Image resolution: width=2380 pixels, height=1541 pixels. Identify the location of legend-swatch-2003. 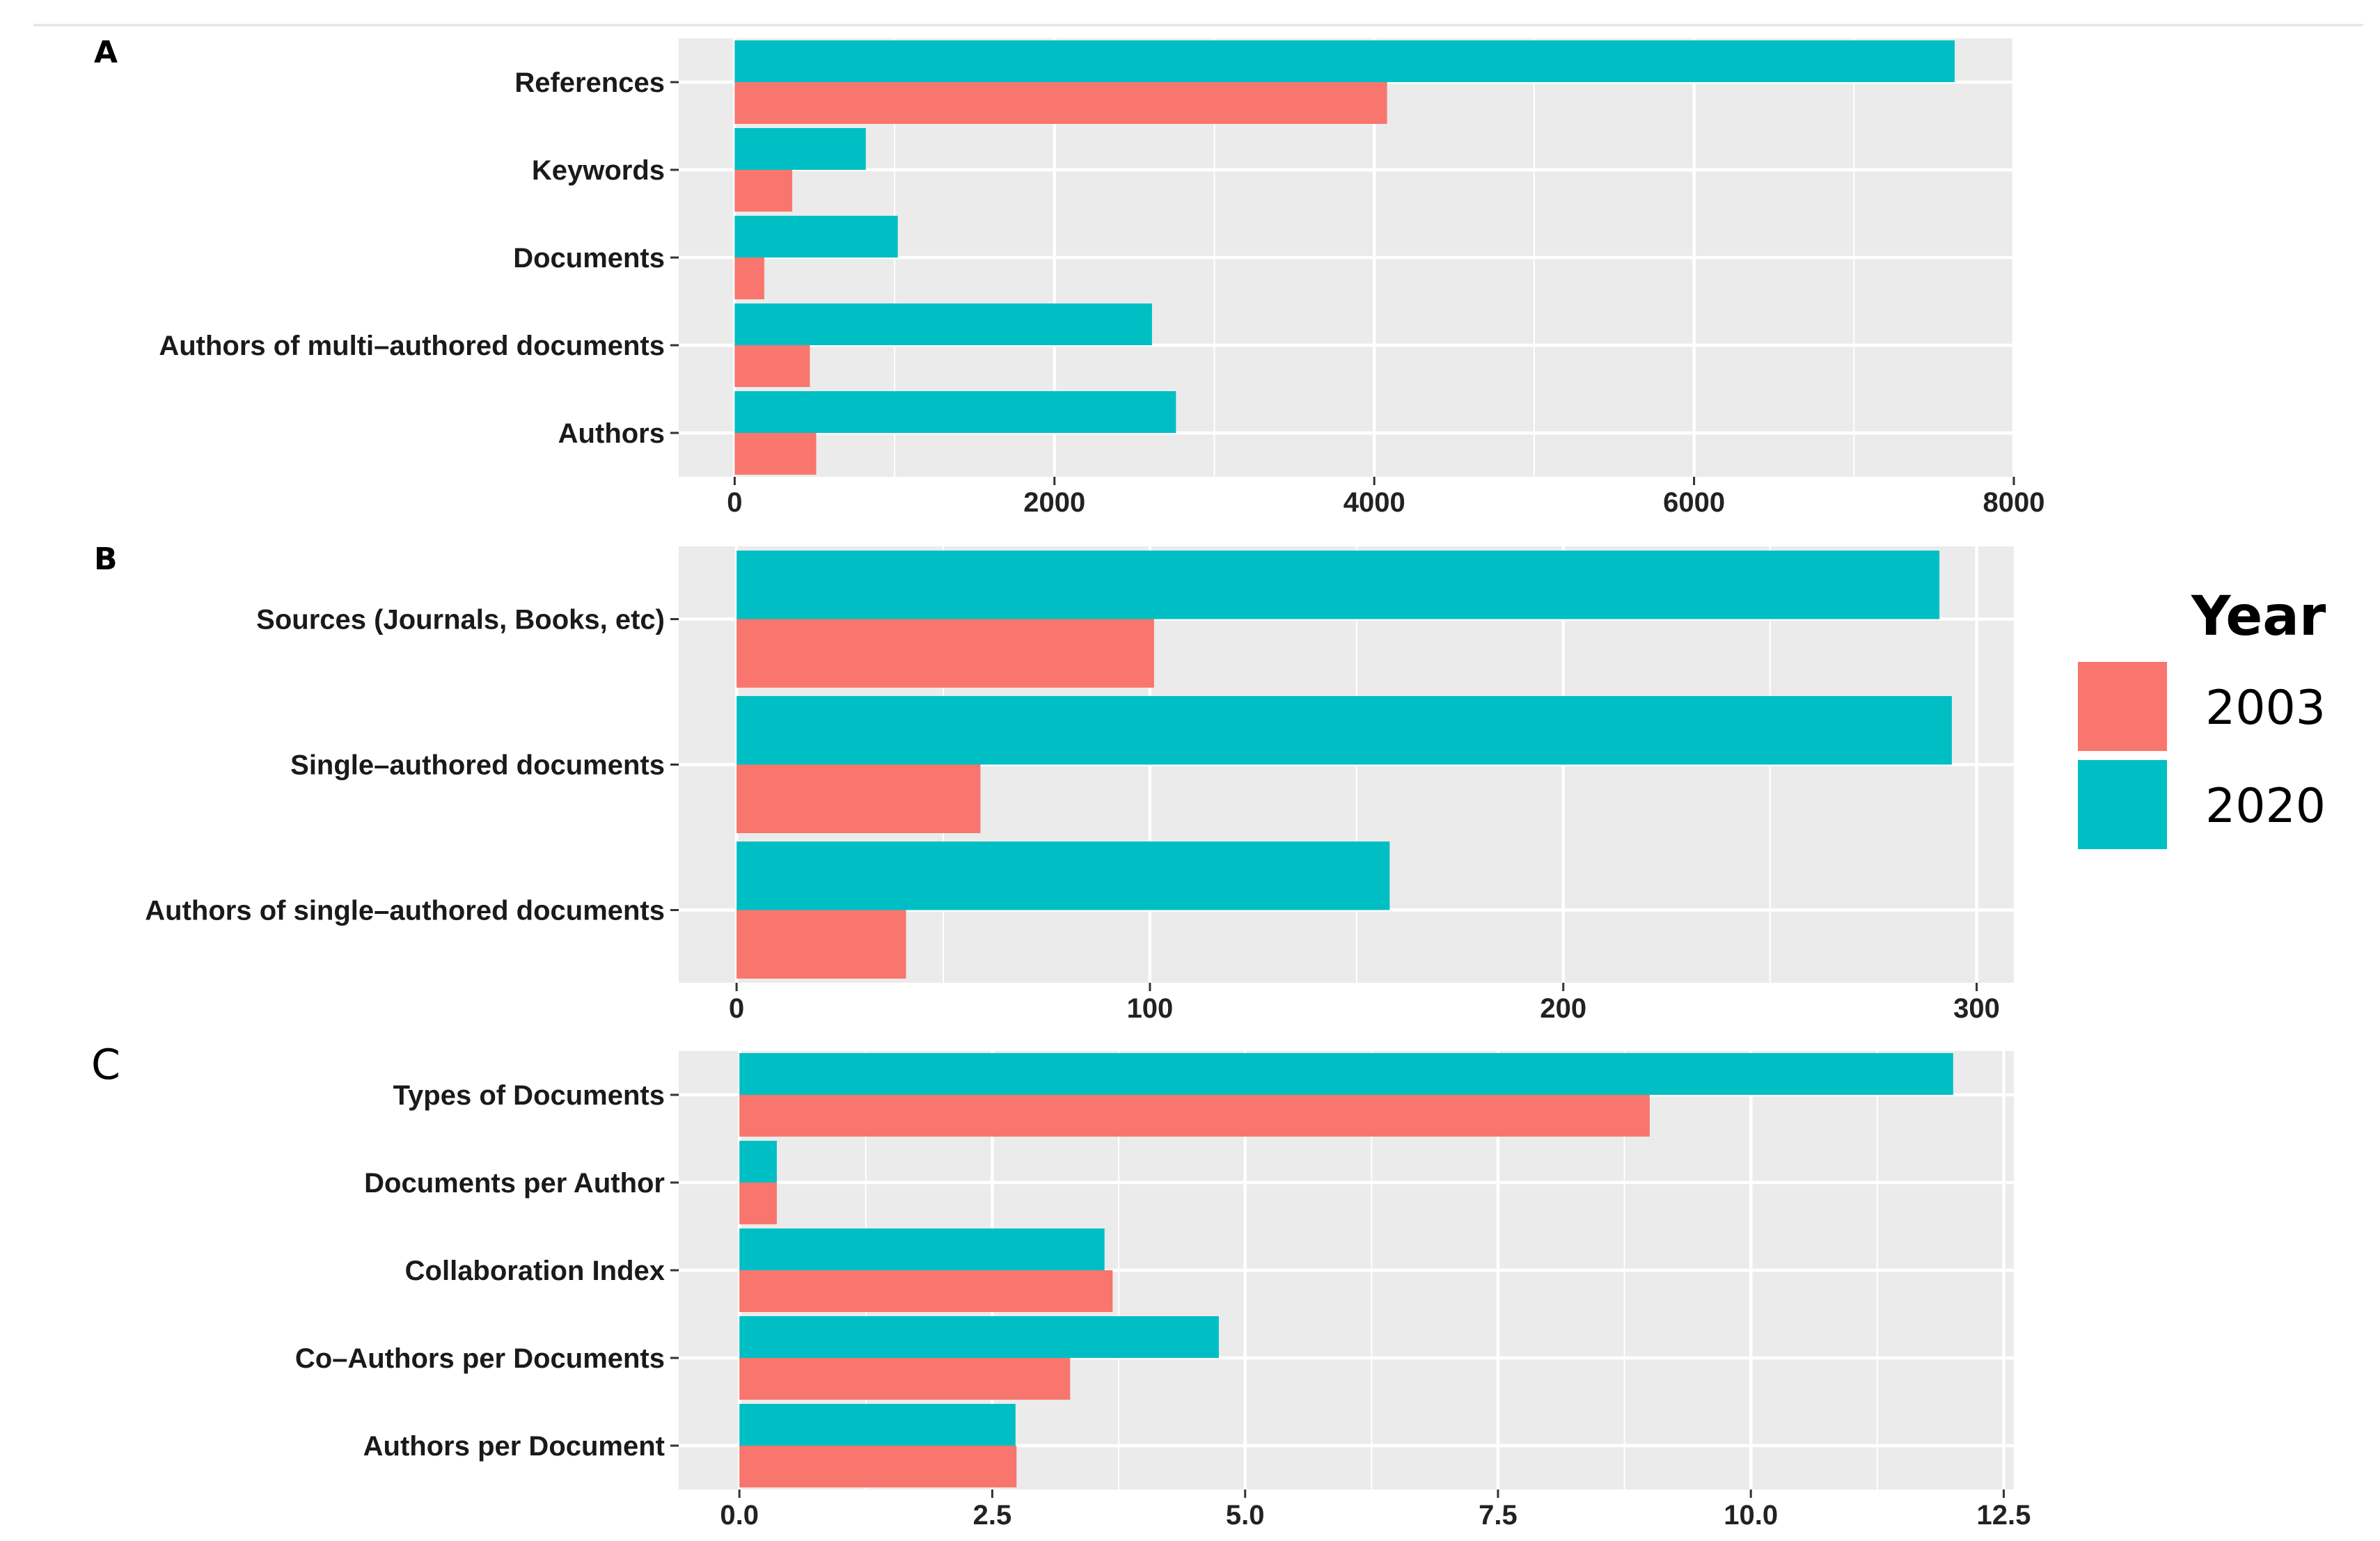
(2122, 706).